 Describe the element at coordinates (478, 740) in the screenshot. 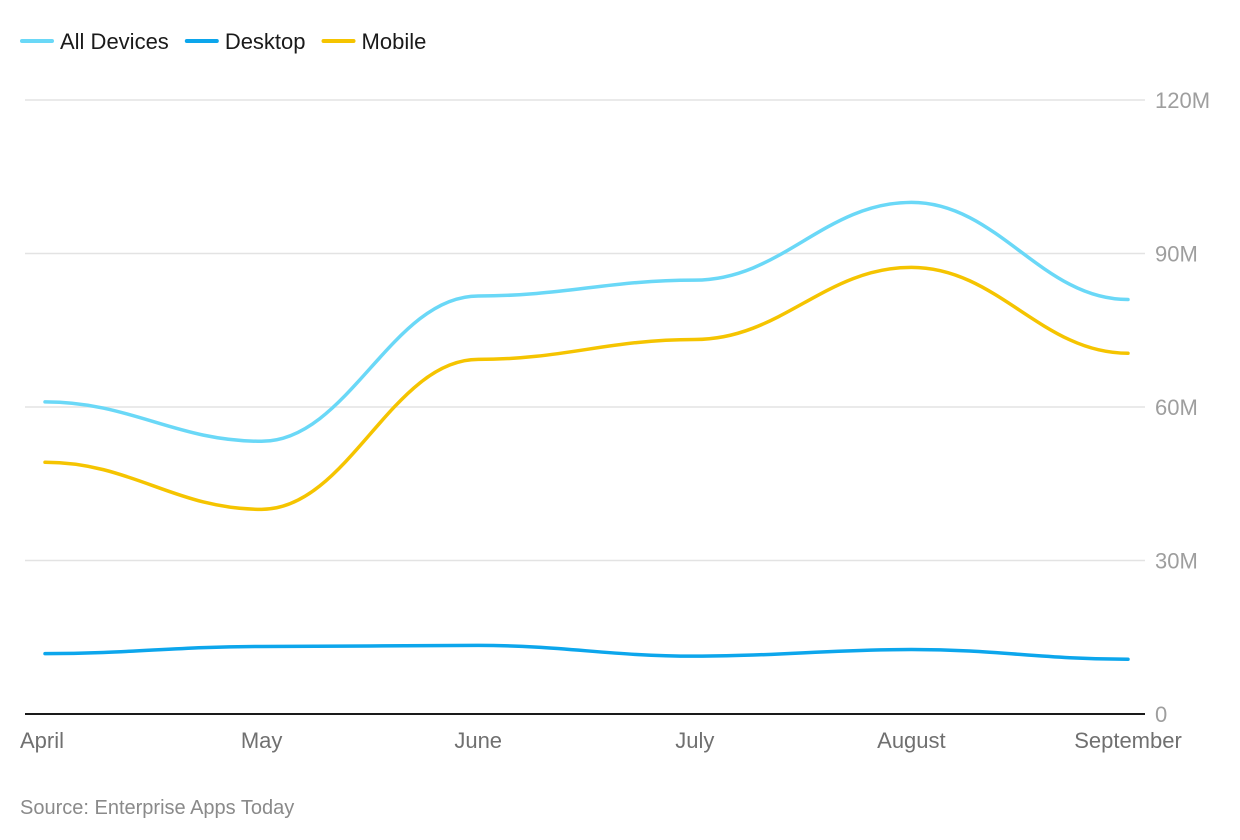

I see `x-tick-label: June` at that location.